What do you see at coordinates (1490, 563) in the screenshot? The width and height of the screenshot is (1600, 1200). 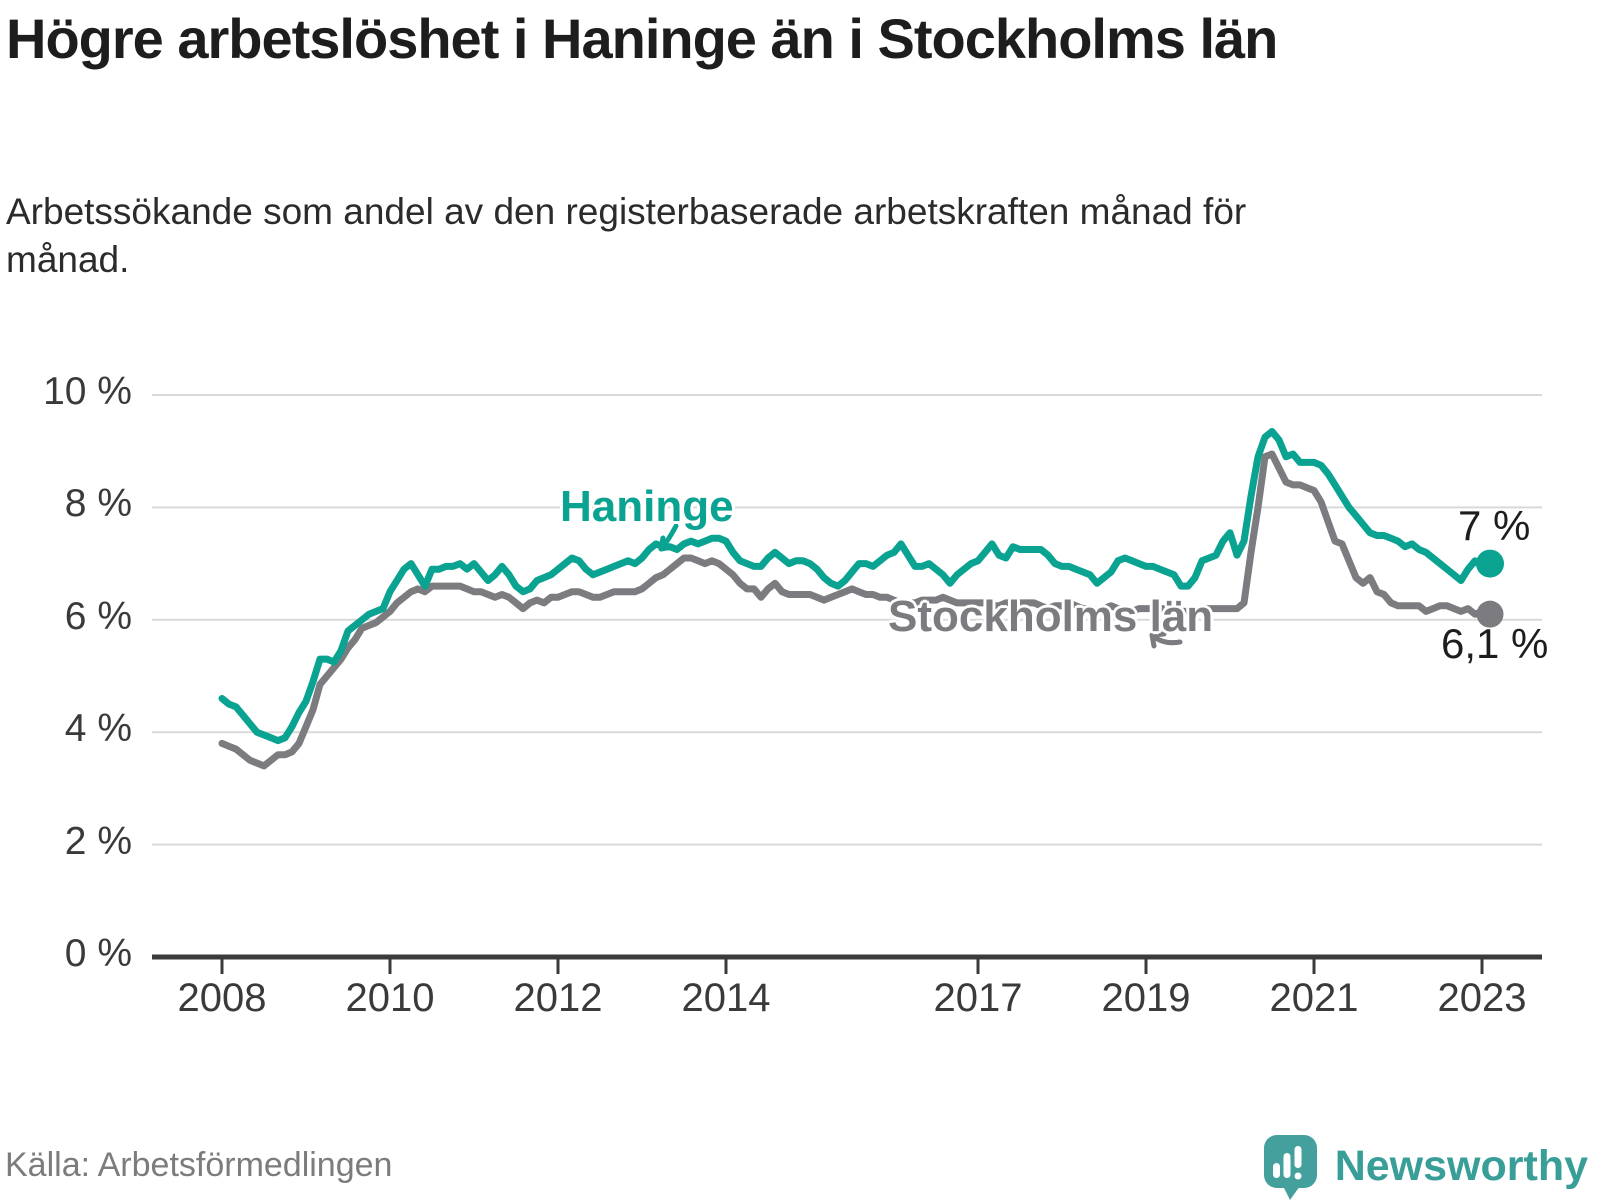 I see `endpoint-dot-haninge` at bounding box center [1490, 563].